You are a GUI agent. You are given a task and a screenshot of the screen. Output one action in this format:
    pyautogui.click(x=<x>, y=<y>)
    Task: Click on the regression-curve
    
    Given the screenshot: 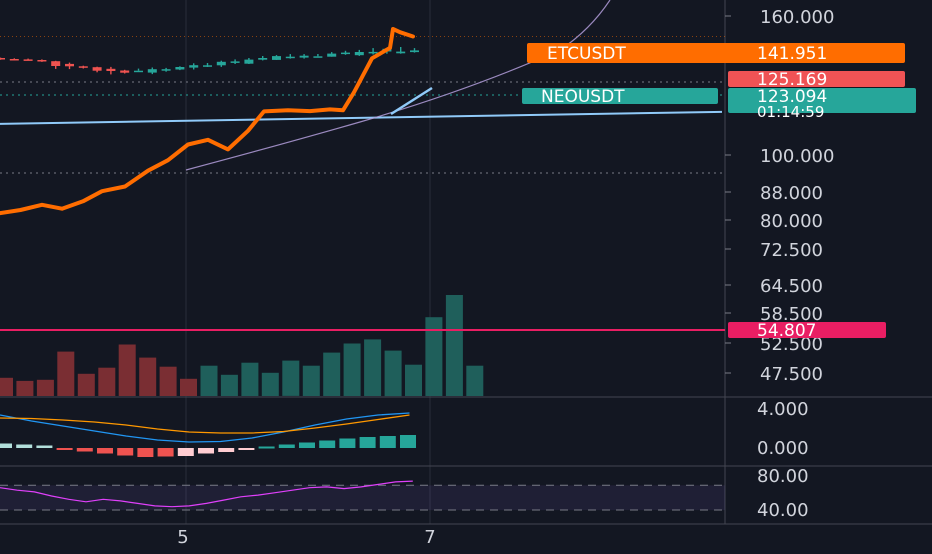 What is the action you would take?
    pyautogui.click(x=398, y=85)
    